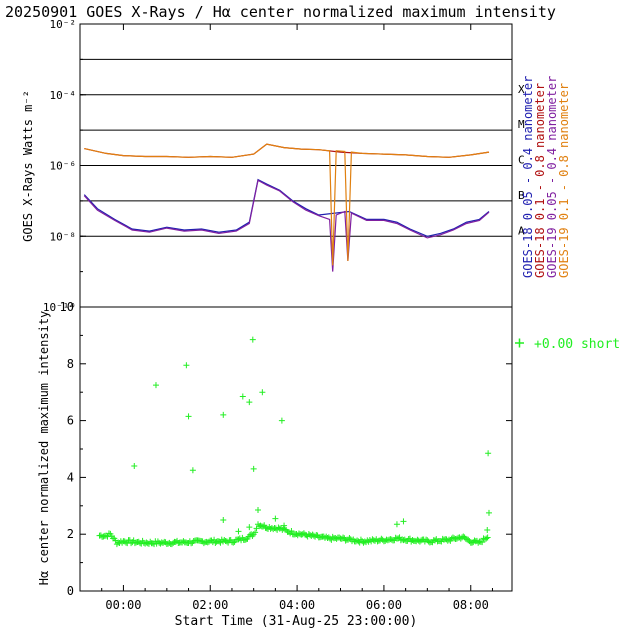  I want to click on goes-flare-class-labels: A B C M X, so click(521, 160).